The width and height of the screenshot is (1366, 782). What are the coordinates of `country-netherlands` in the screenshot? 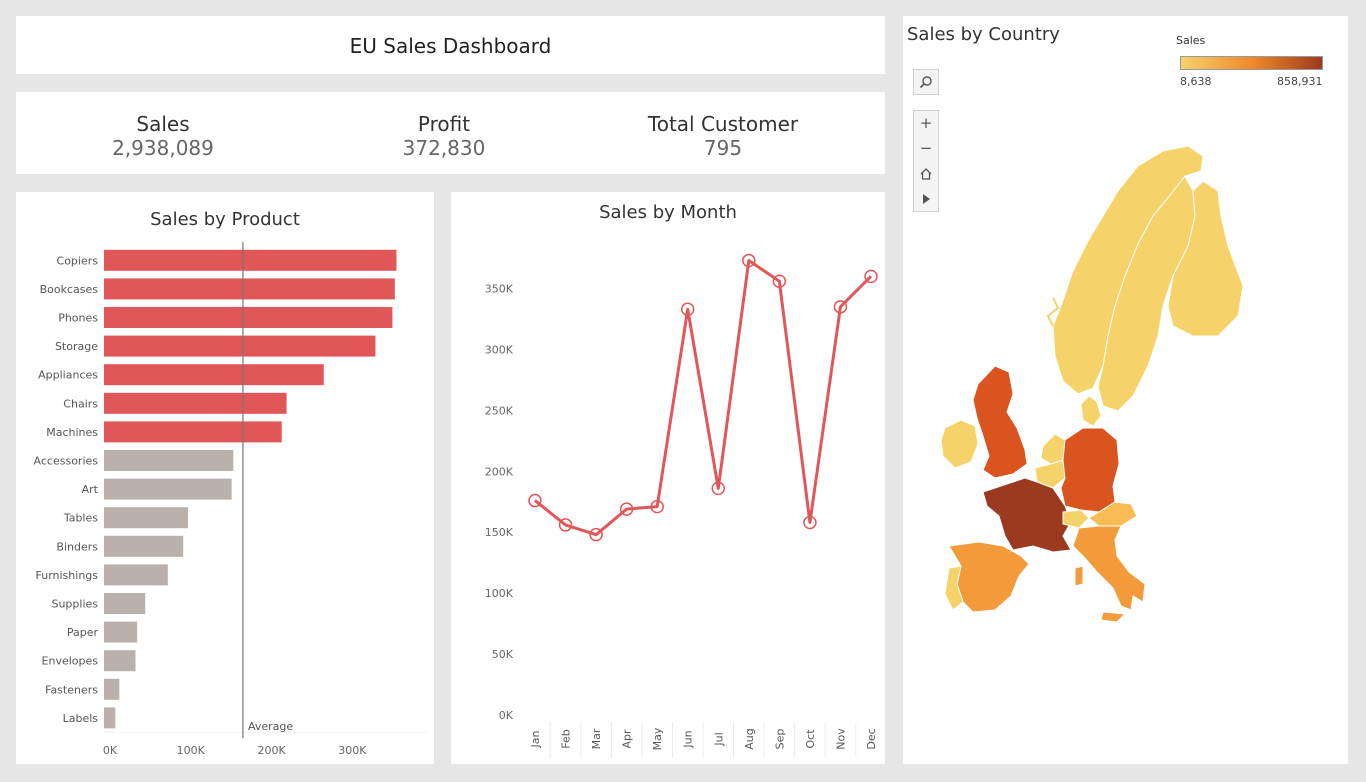 It's located at (1053, 449).